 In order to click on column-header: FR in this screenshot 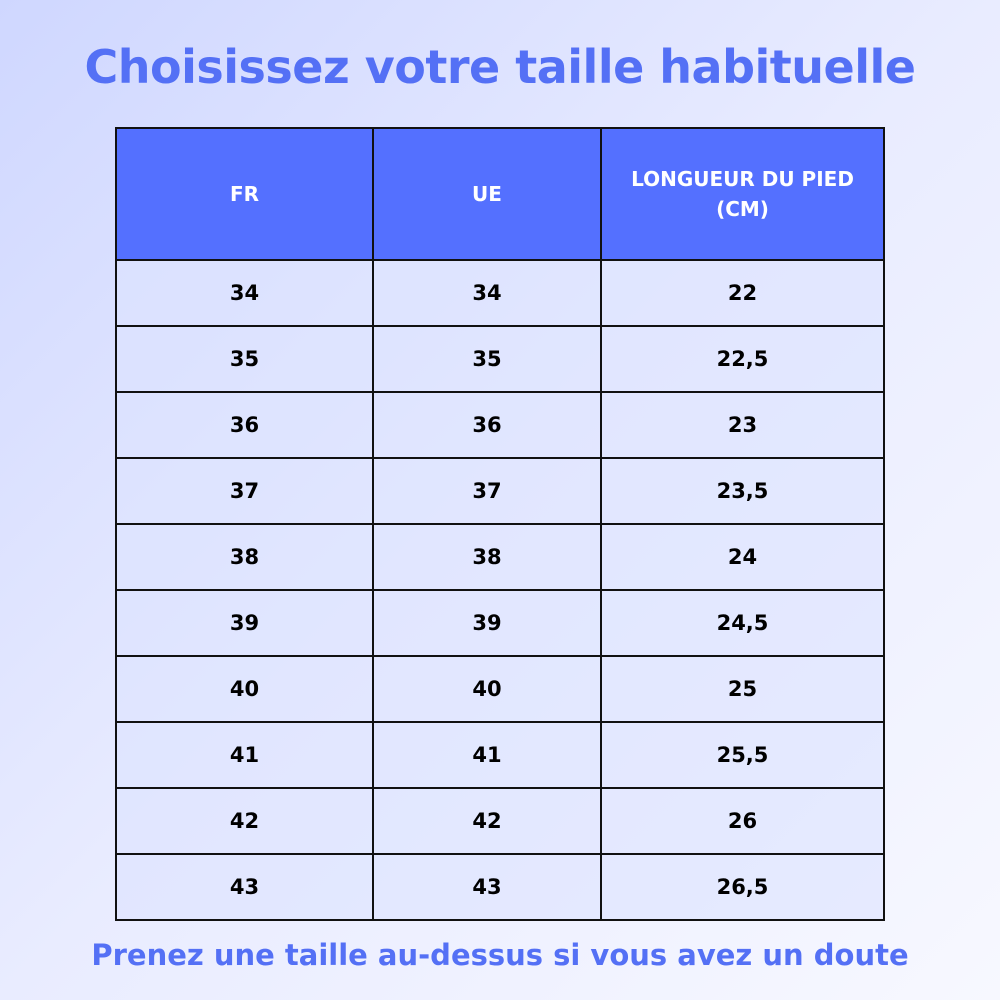, I will do `click(244, 194)`.